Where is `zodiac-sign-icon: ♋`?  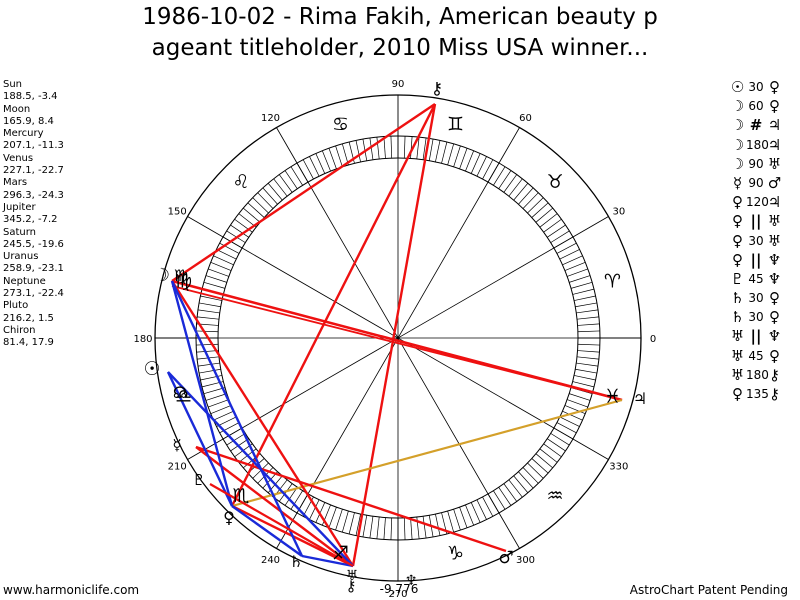
zodiac-sign-icon: ♋ is located at coordinates (340, 125).